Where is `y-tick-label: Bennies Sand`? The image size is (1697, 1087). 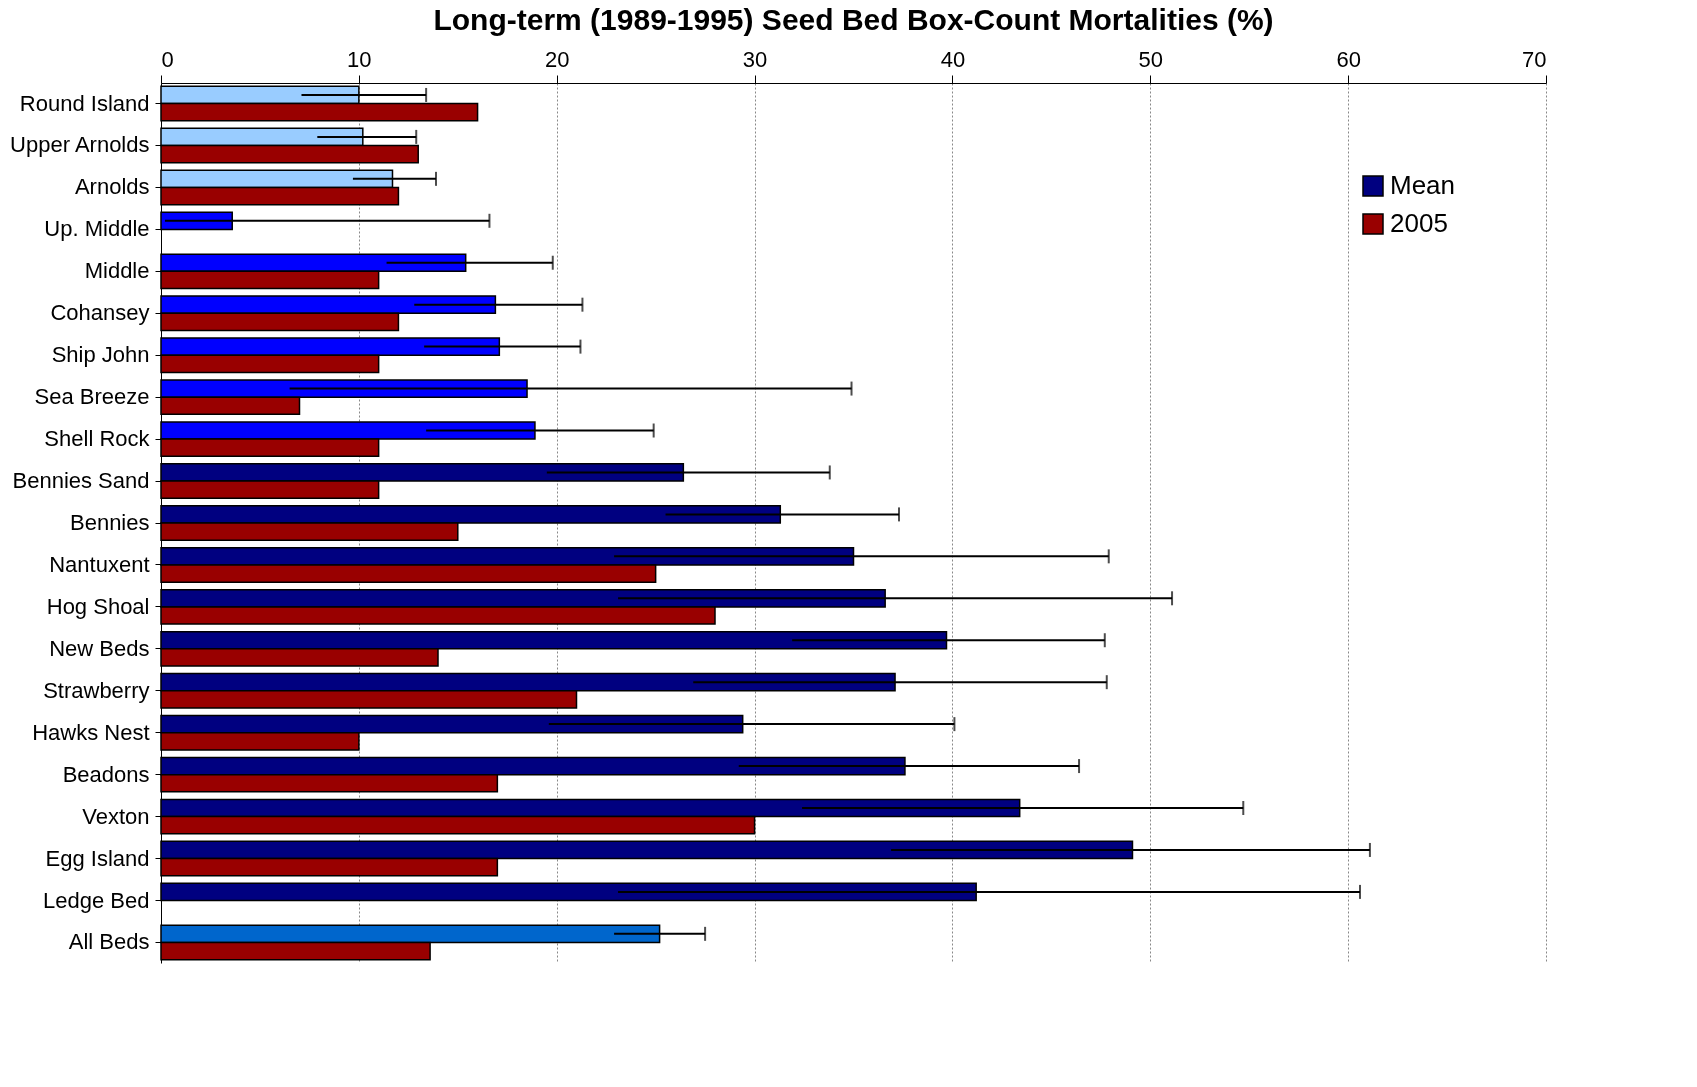 y-tick-label: Bennies Sand is located at coordinates (81, 481).